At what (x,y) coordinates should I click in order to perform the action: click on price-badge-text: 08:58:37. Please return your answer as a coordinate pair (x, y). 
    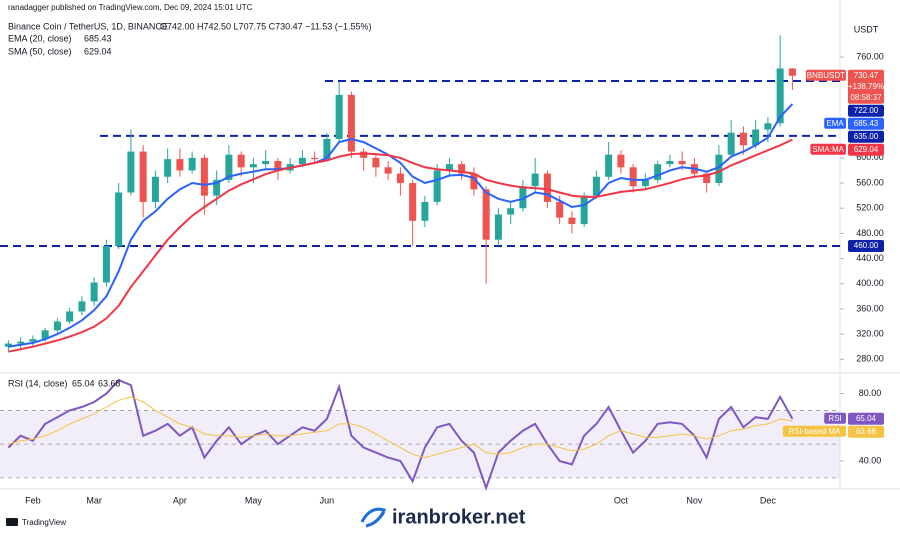
    Looking at the image, I should click on (866, 97).